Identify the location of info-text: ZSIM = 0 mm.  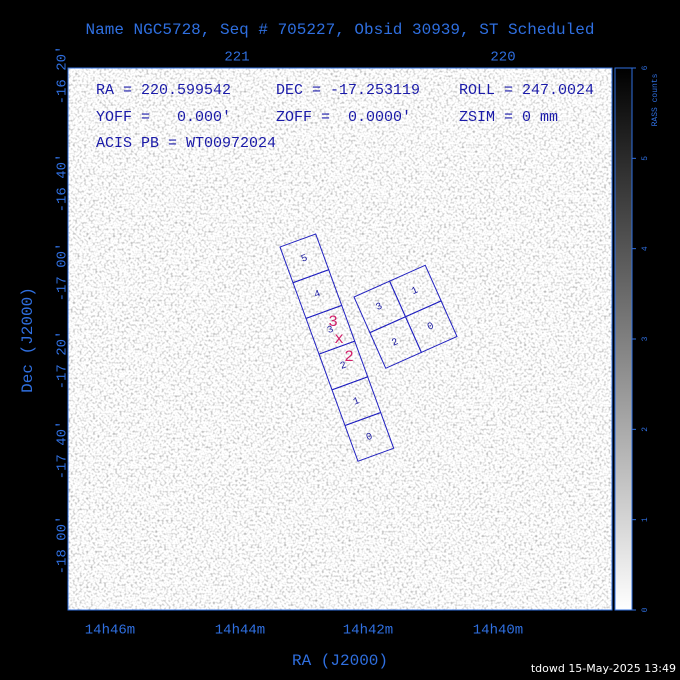
(508, 117).